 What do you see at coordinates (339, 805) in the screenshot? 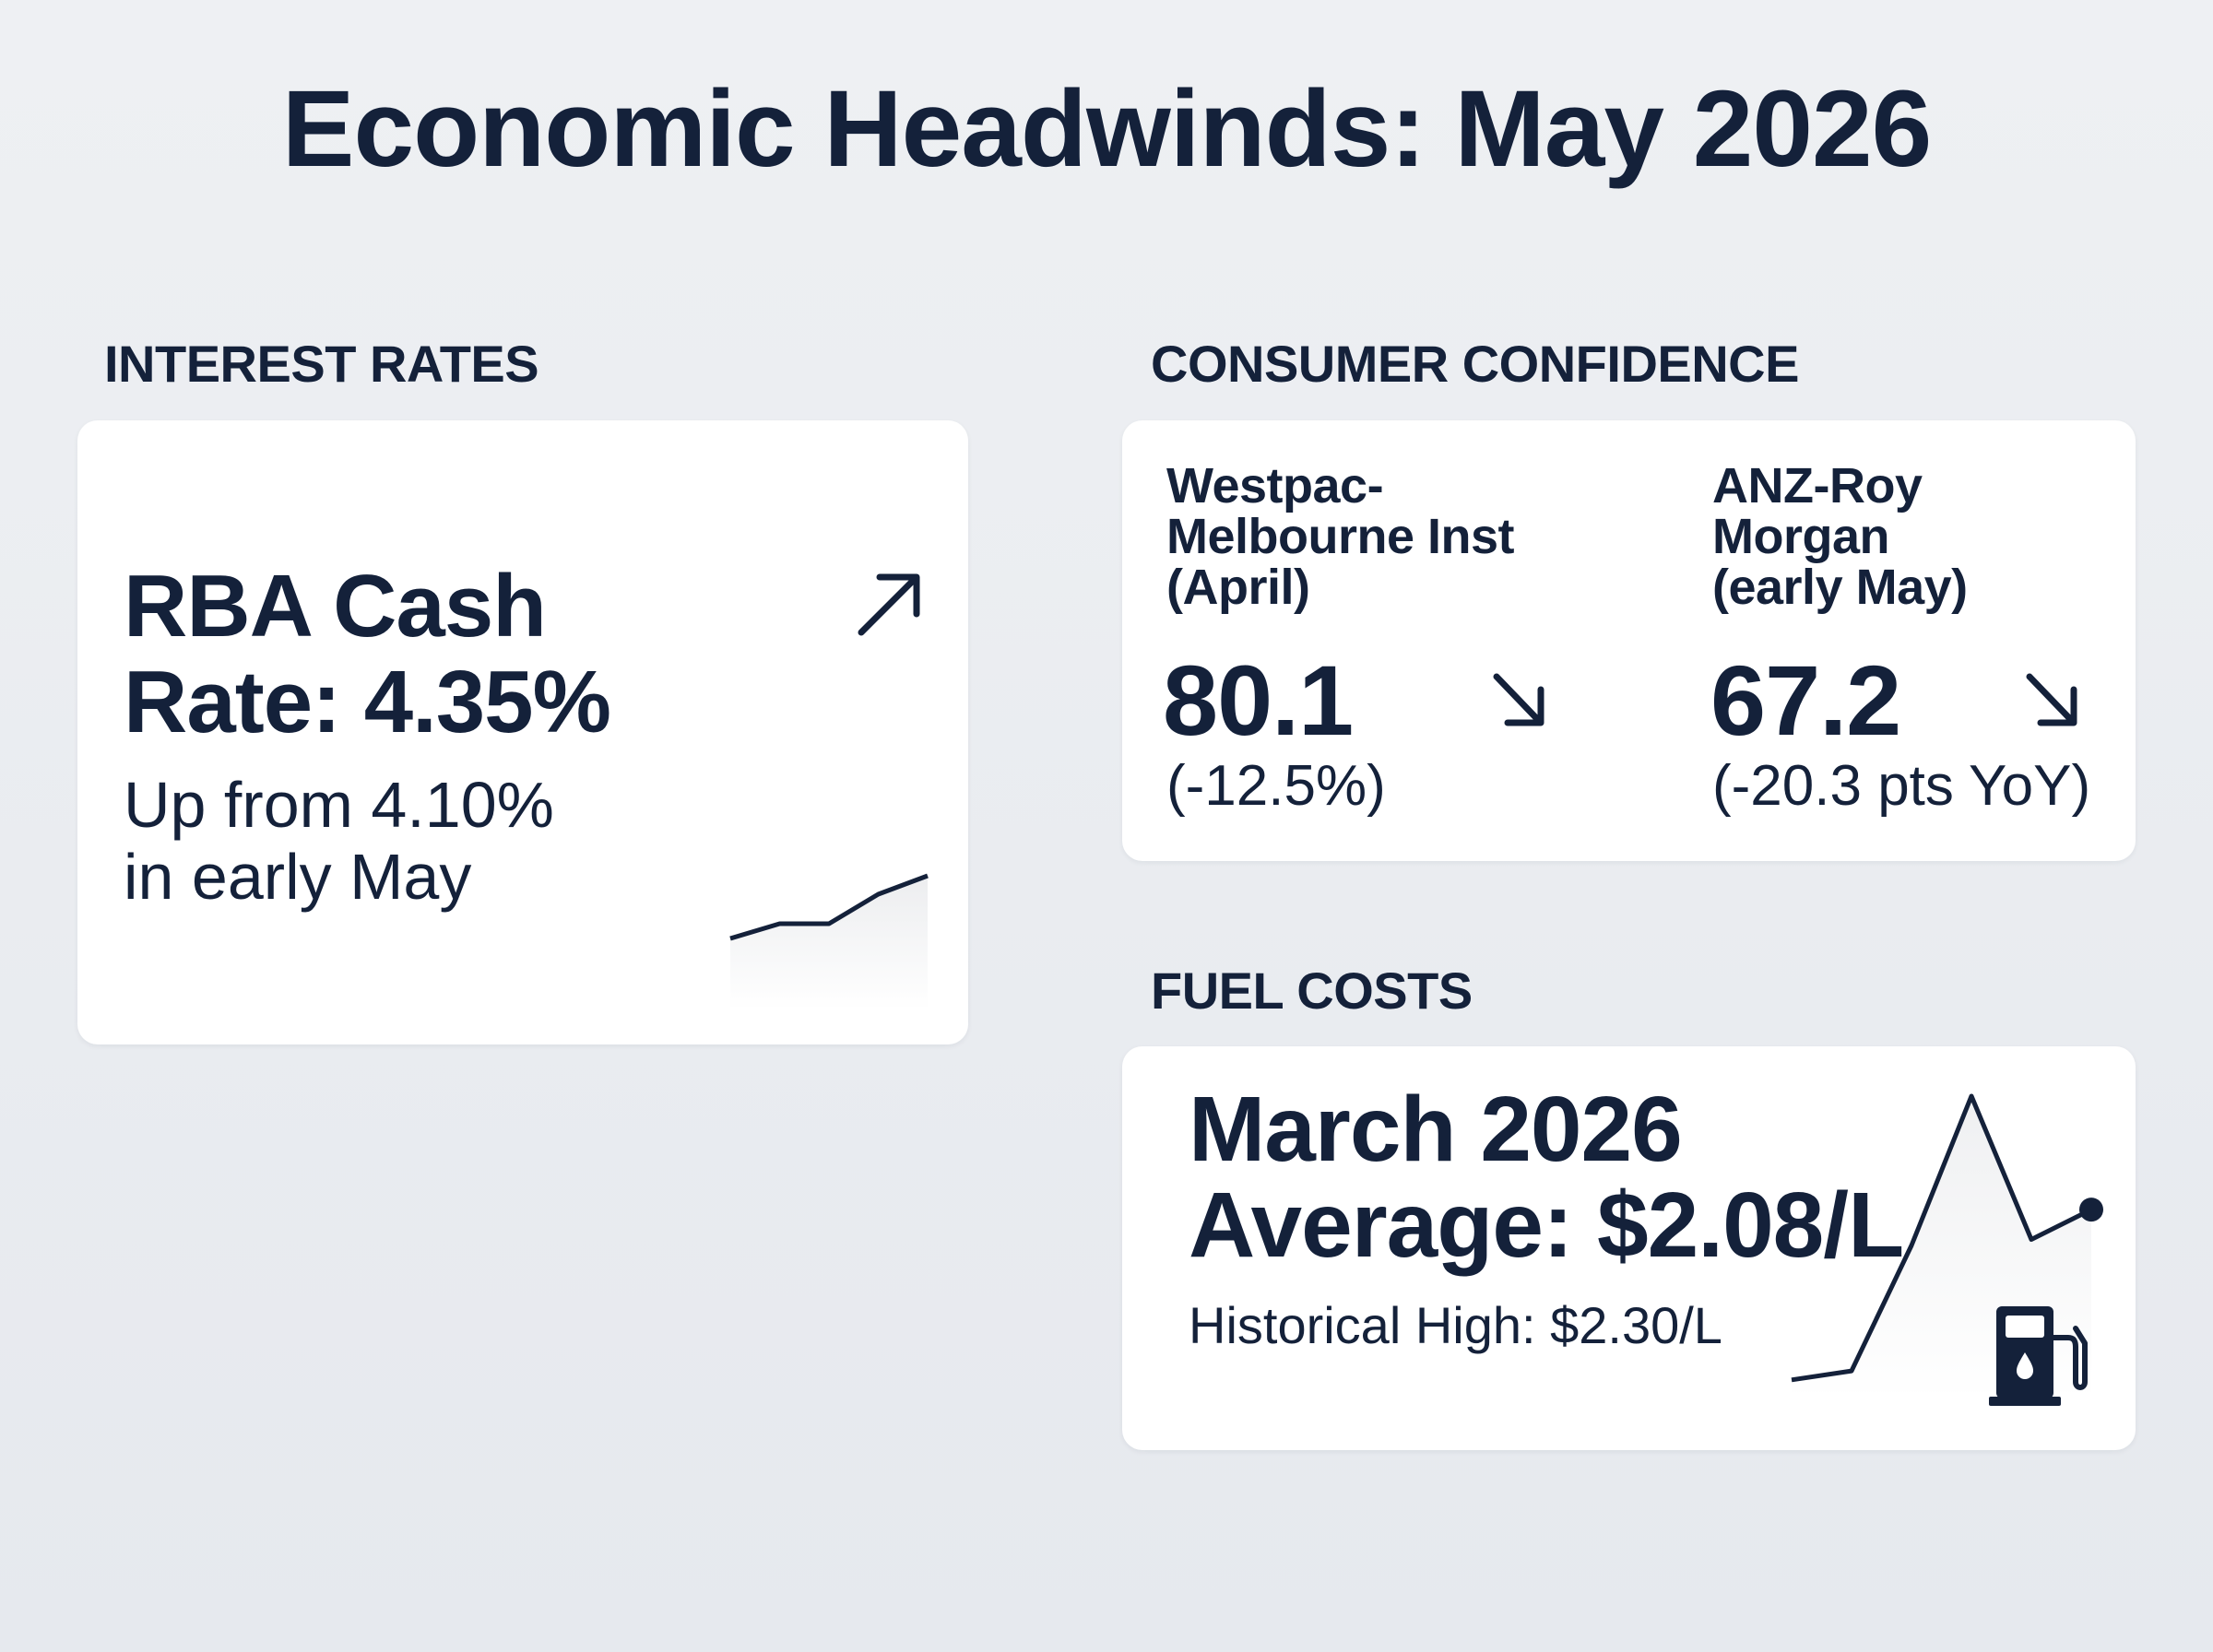
I see `cash-rate-subtext-line1: Up from 4.10%` at bounding box center [339, 805].